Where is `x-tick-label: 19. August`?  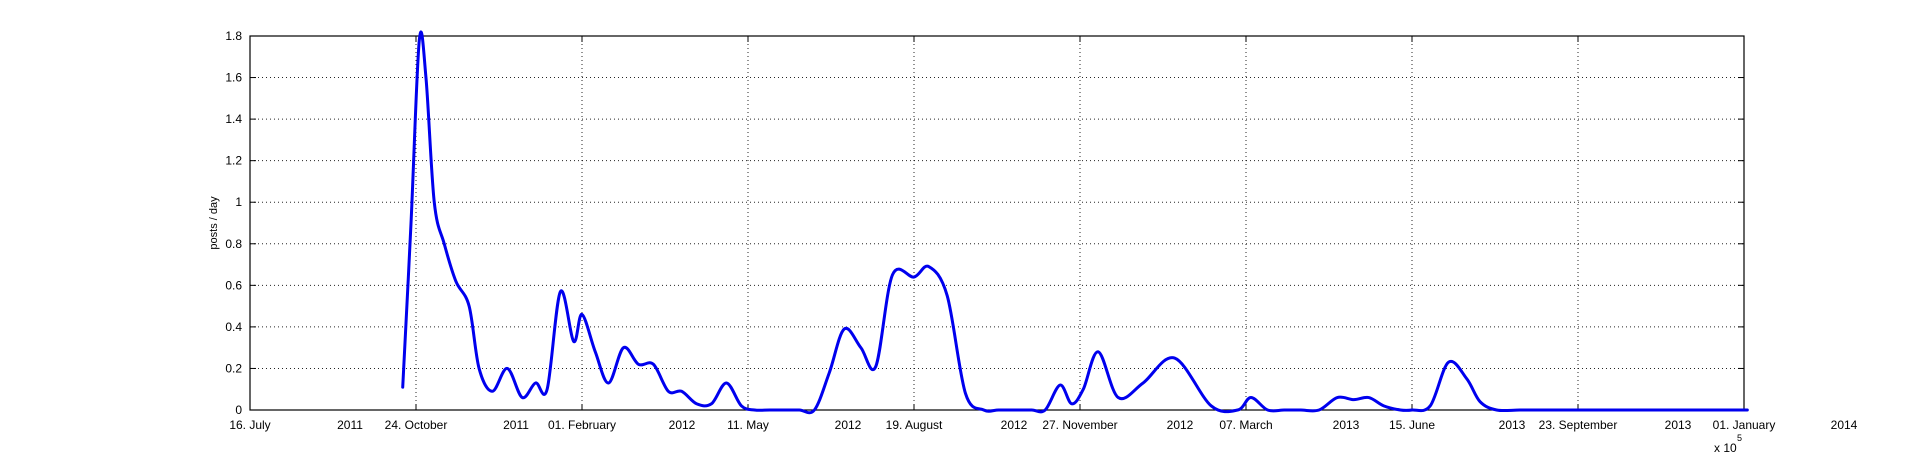
x-tick-label: 19. August is located at coordinates (914, 425).